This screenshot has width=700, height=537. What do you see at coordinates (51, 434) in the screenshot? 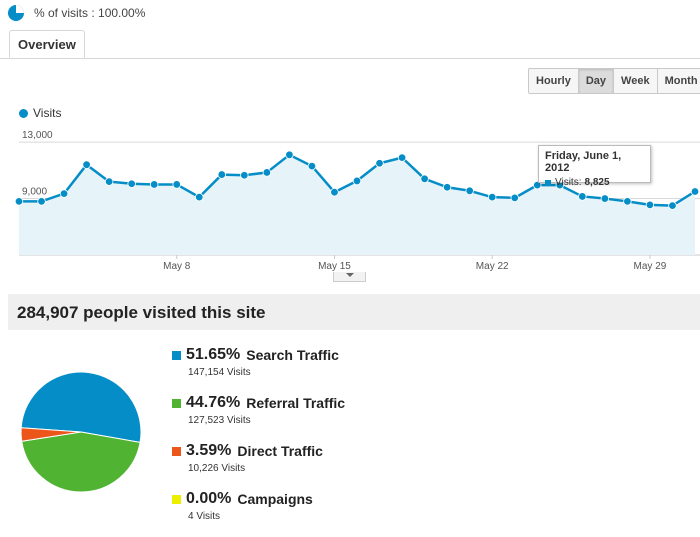
I see `direct-slice` at bounding box center [51, 434].